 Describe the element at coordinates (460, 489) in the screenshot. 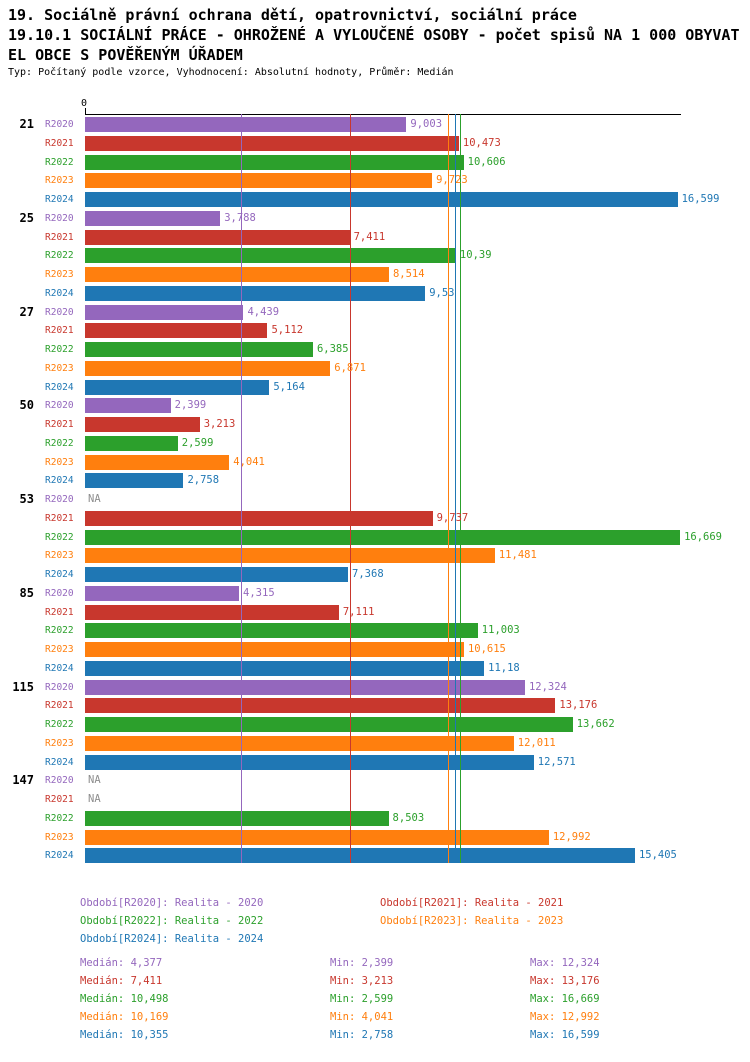

I see `median-line-R2022` at that location.